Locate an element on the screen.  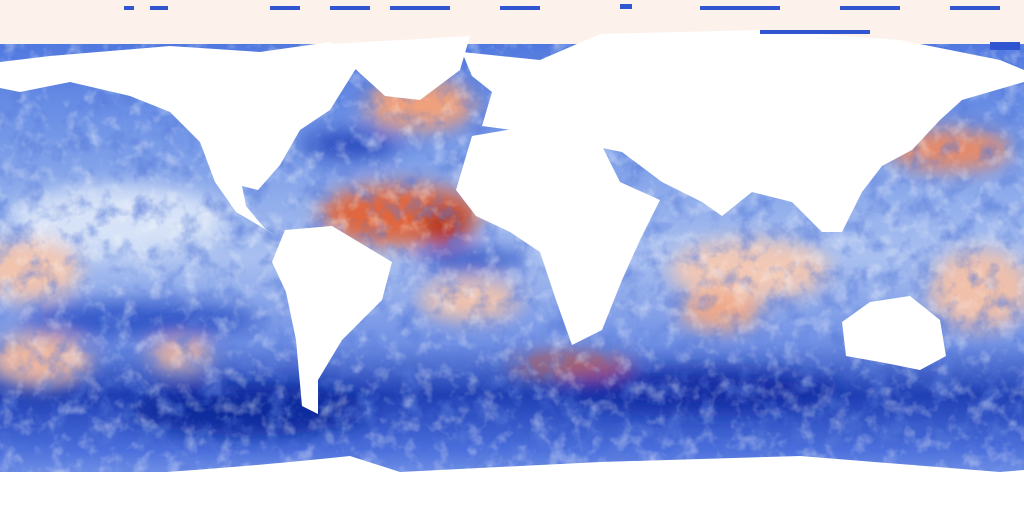
north-america is located at coordinates (180, 141).